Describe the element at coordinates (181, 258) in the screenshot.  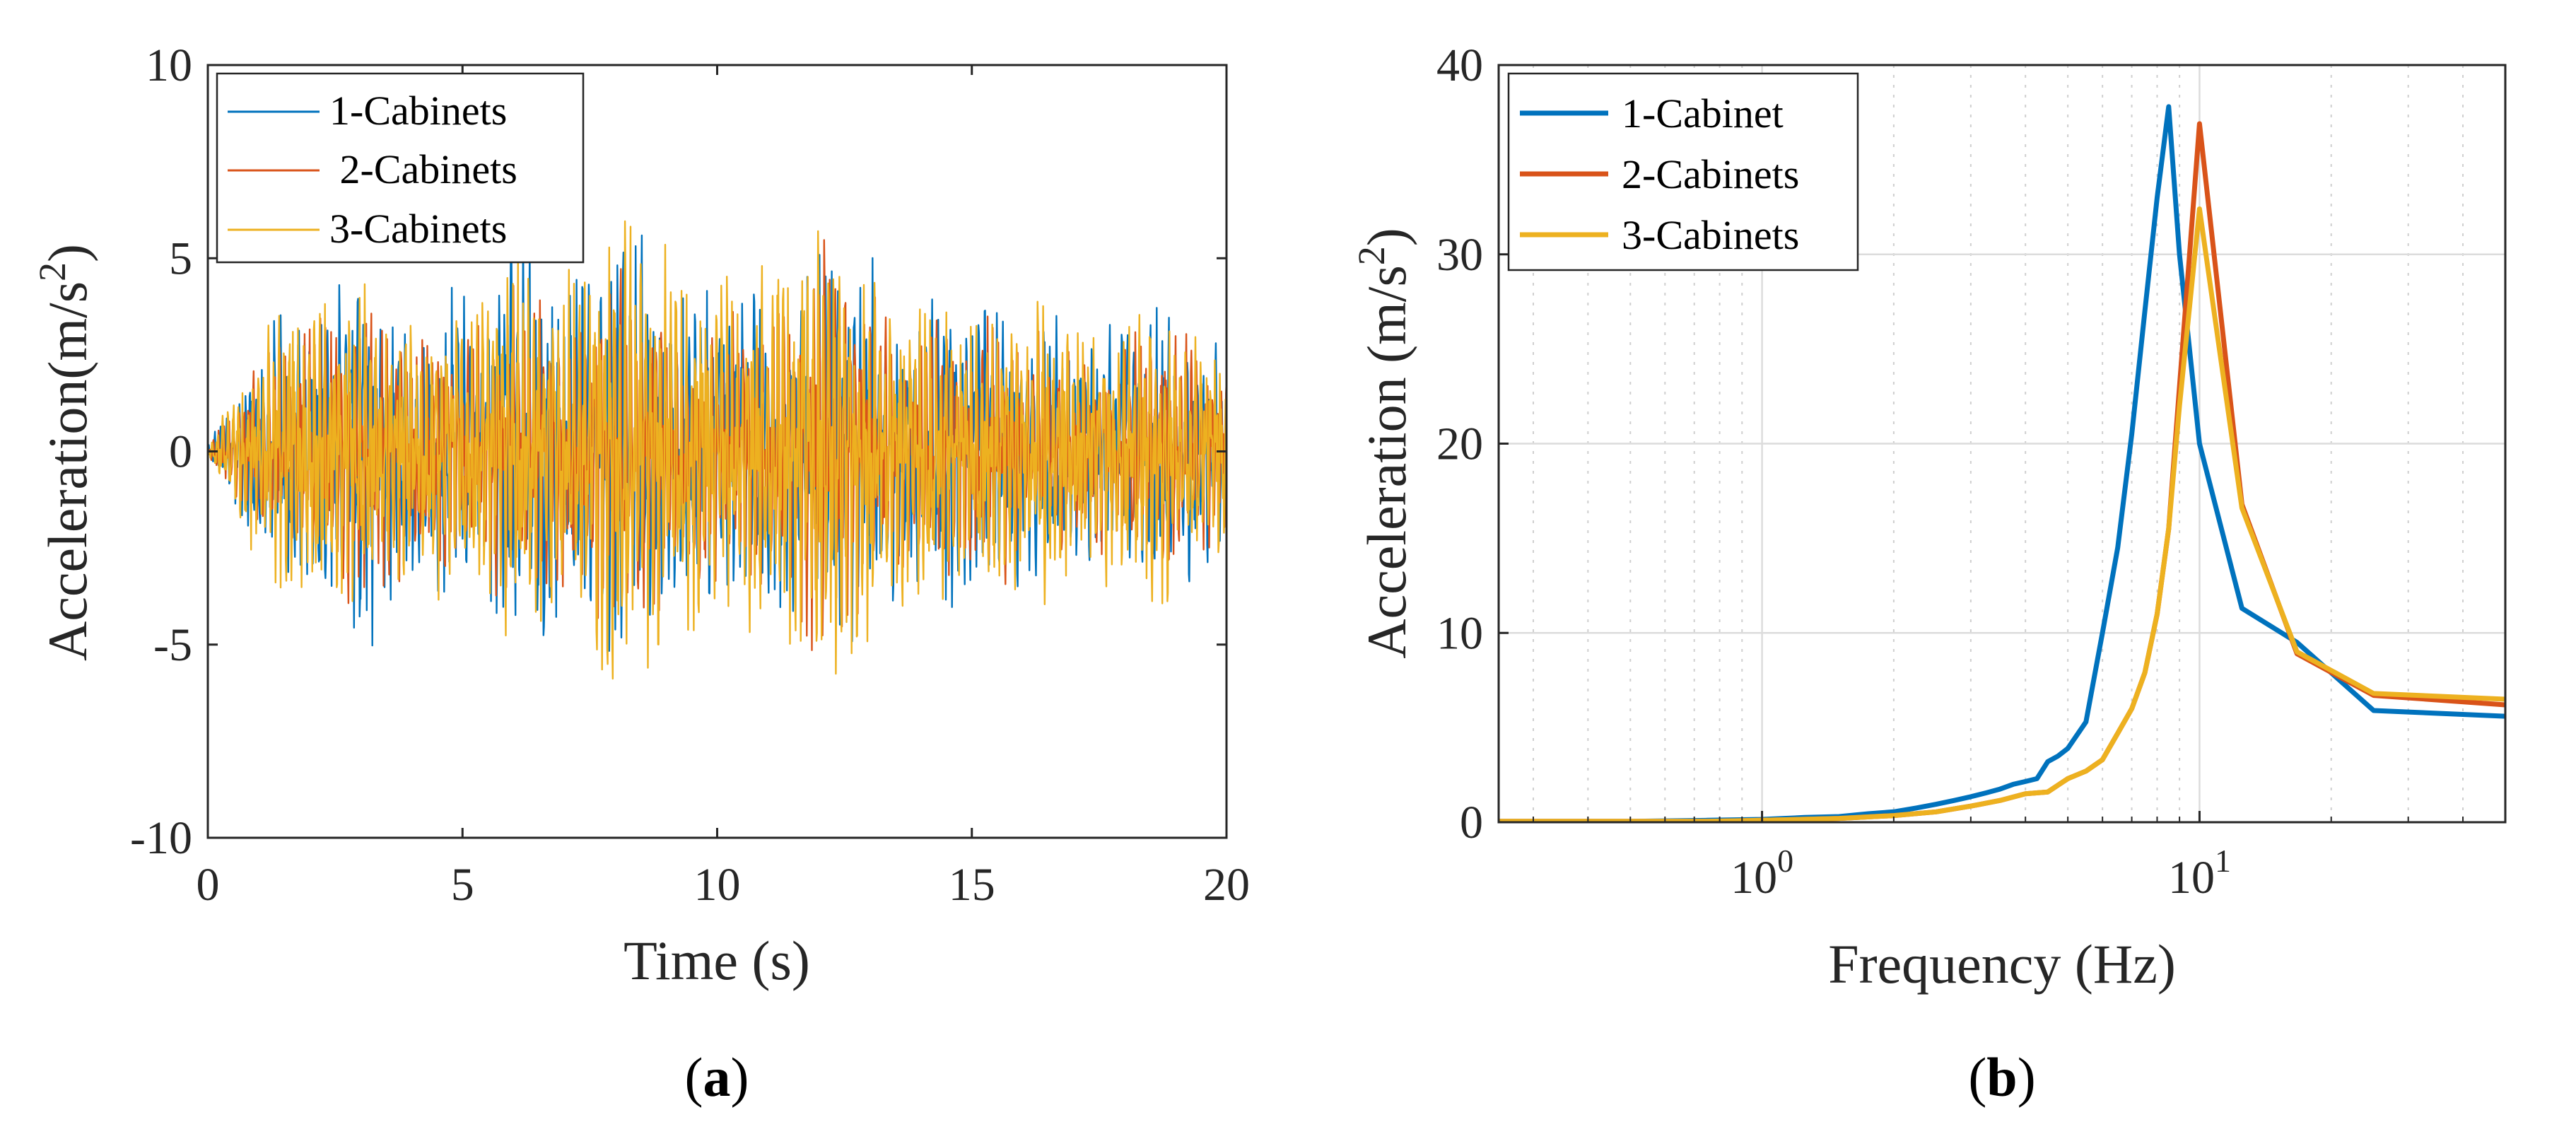
I see `y-tick-label-a: 5` at that location.